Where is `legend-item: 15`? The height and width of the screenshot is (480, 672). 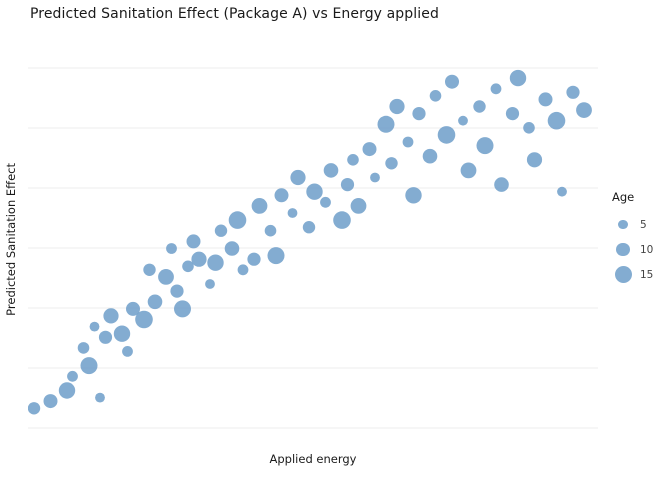 legend-item: 15 is located at coordinates (640, 274).